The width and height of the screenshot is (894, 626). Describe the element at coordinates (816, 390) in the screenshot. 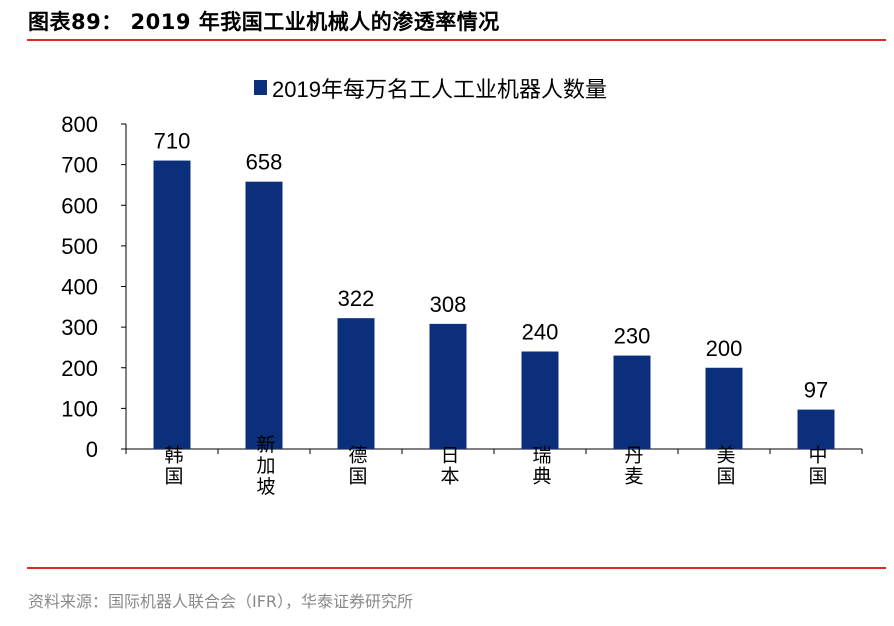

I see `data-label: 97` at that location.